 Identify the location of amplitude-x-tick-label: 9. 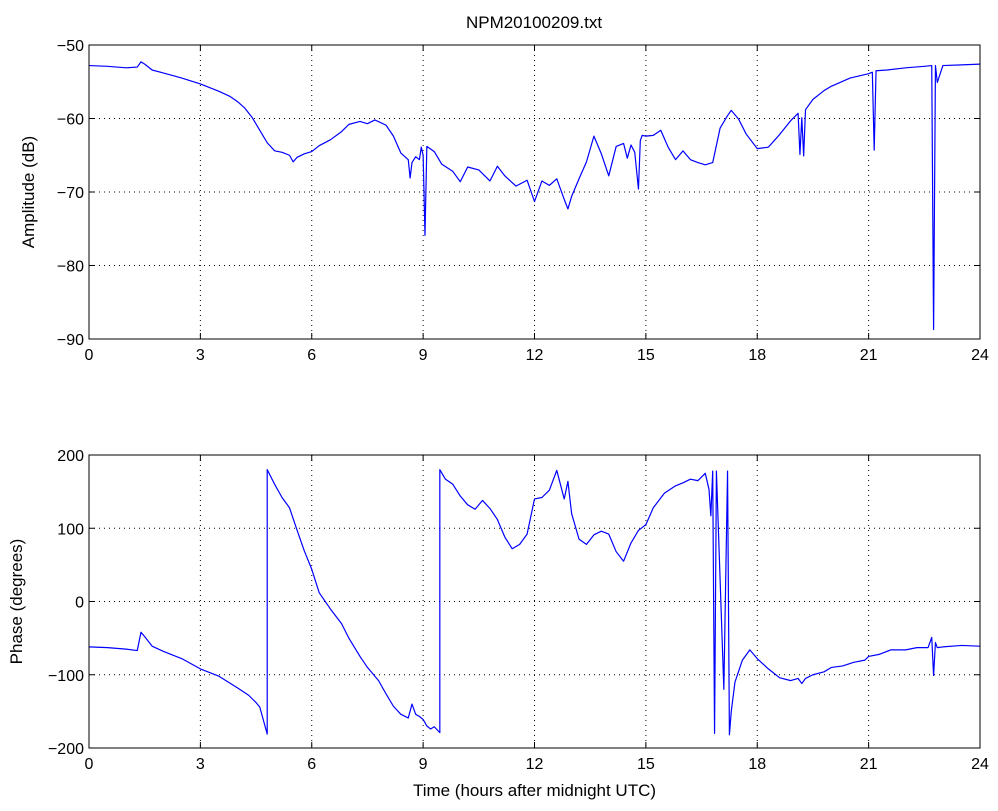
(423, 355).